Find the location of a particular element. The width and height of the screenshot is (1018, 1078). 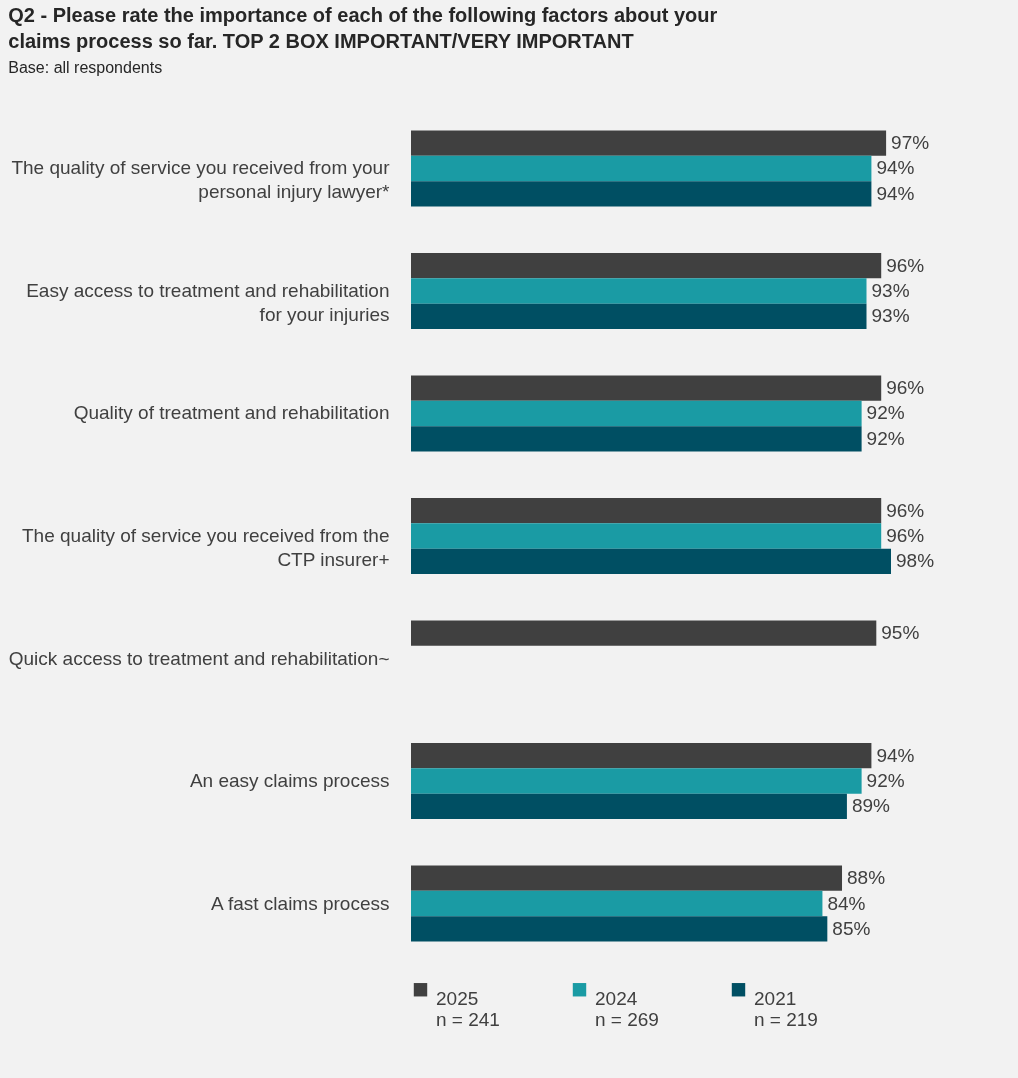

text: Base: all respondents is located at coordinates (85, 67).